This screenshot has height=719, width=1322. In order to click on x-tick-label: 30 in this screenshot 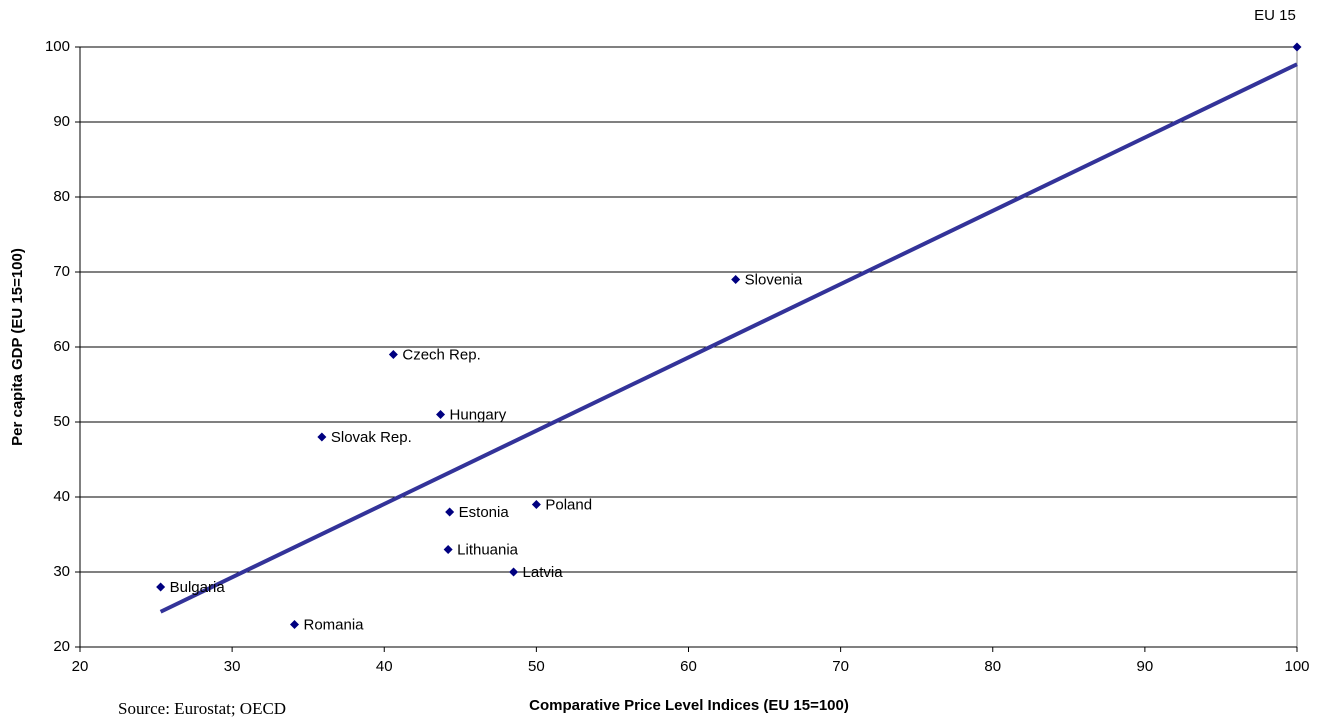, I will do `click(232, 666)`.